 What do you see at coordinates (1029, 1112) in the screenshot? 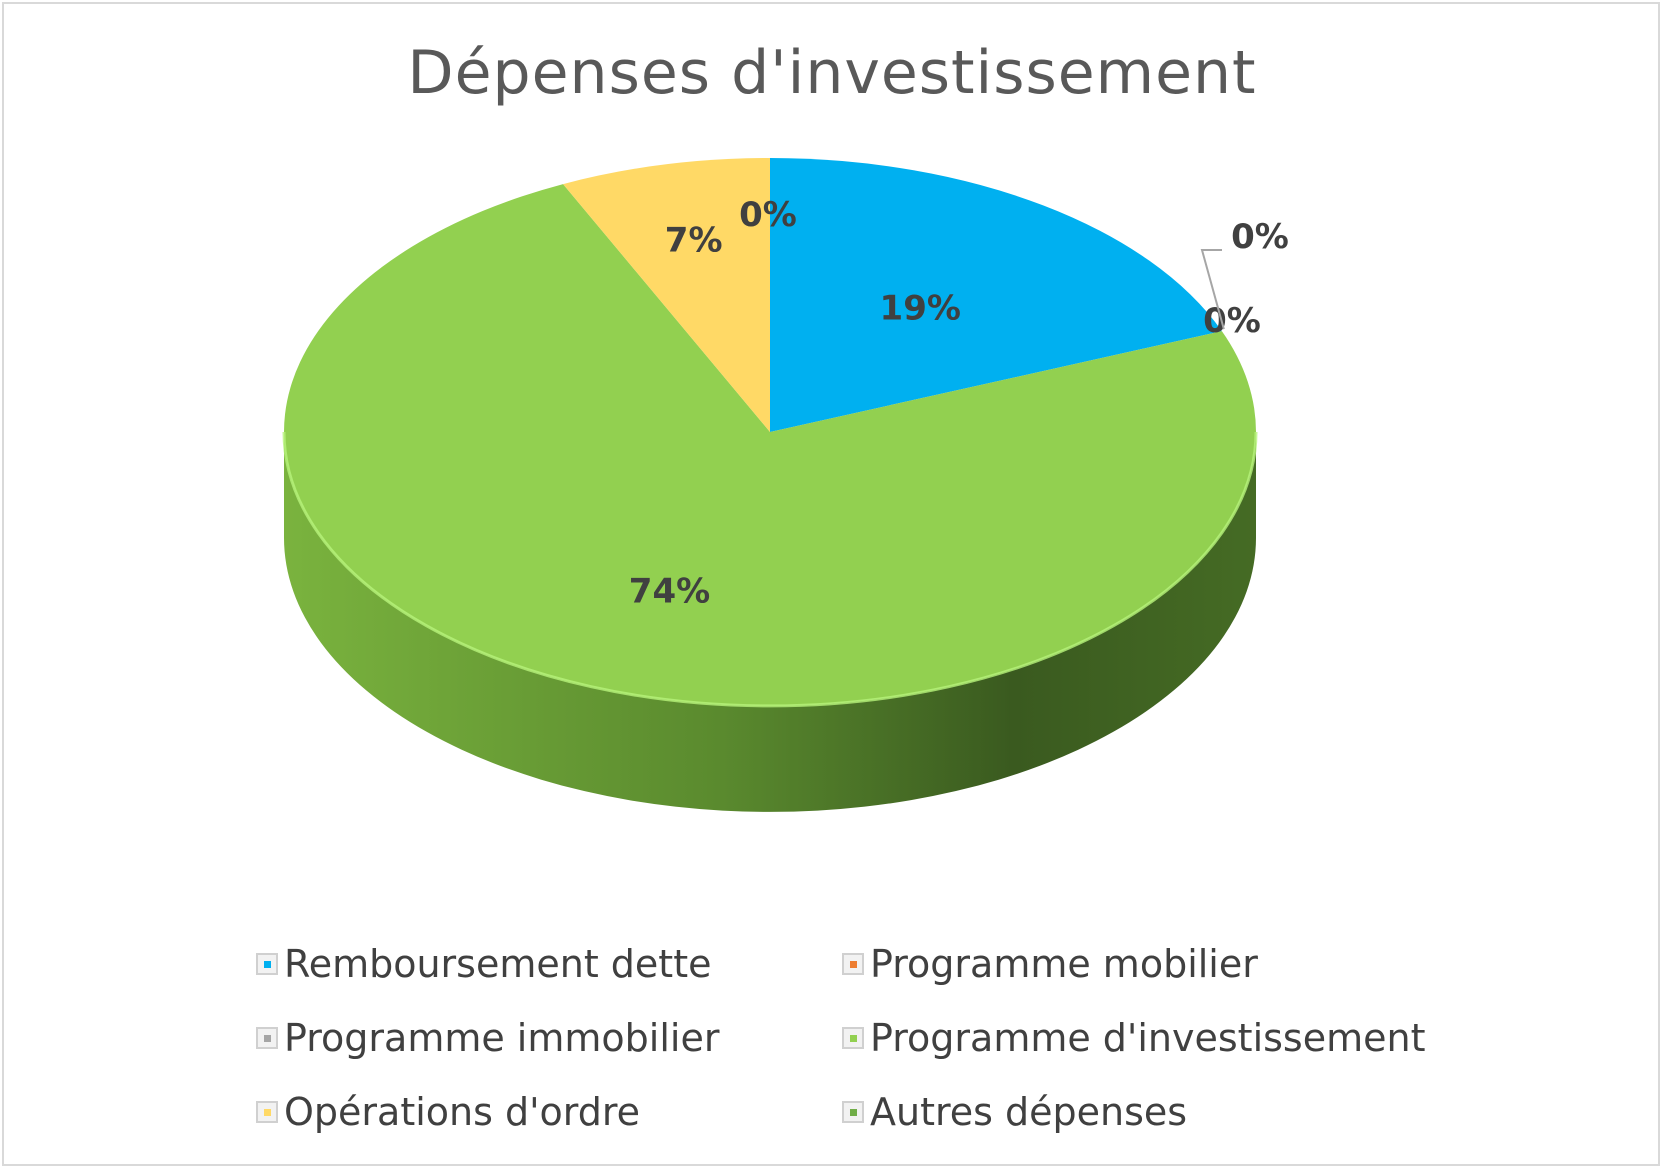
I see `legend-label: Autres dépenses` at bounding box center [1029, 1112].